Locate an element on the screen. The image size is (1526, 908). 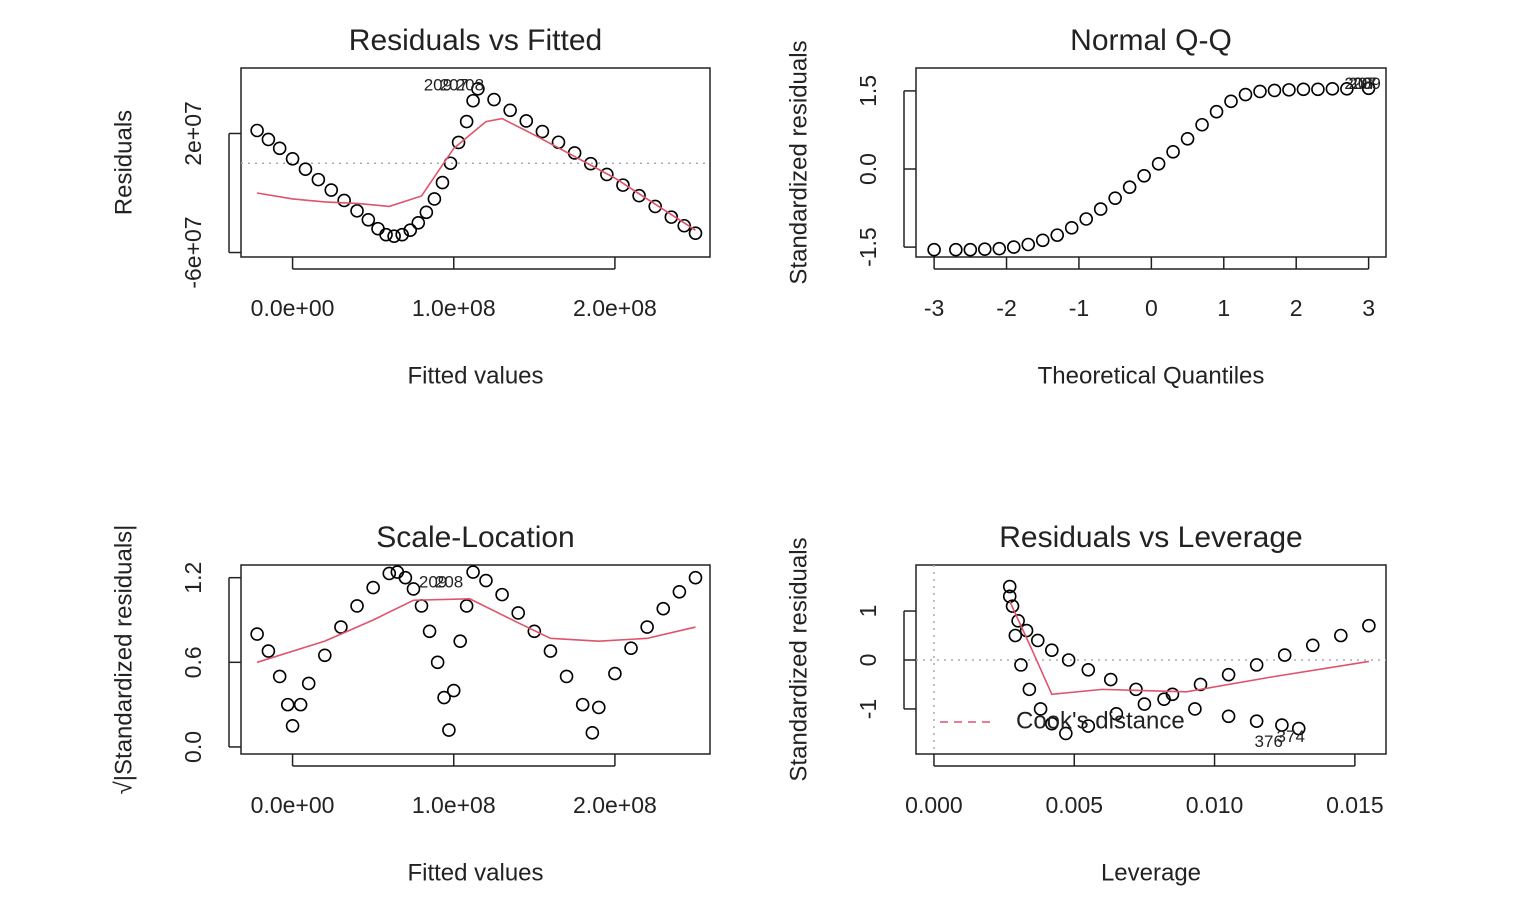
y-tick-label: -6e+07 is located at coordinates (193, 252).